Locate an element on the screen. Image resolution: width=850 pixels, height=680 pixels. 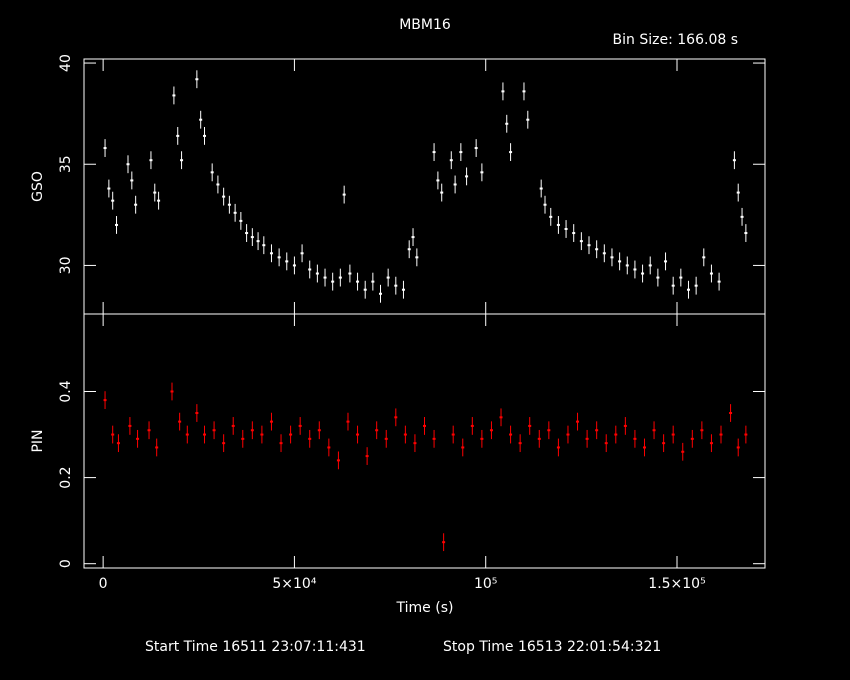
y-tick-label: 0 is located at coordinates (66, 563).